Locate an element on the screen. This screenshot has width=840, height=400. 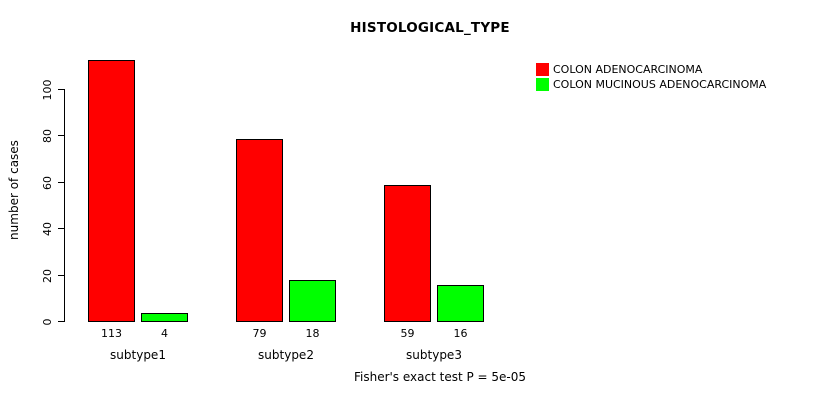
x-category-label: subtype2 is located at coordinates (286, 355).